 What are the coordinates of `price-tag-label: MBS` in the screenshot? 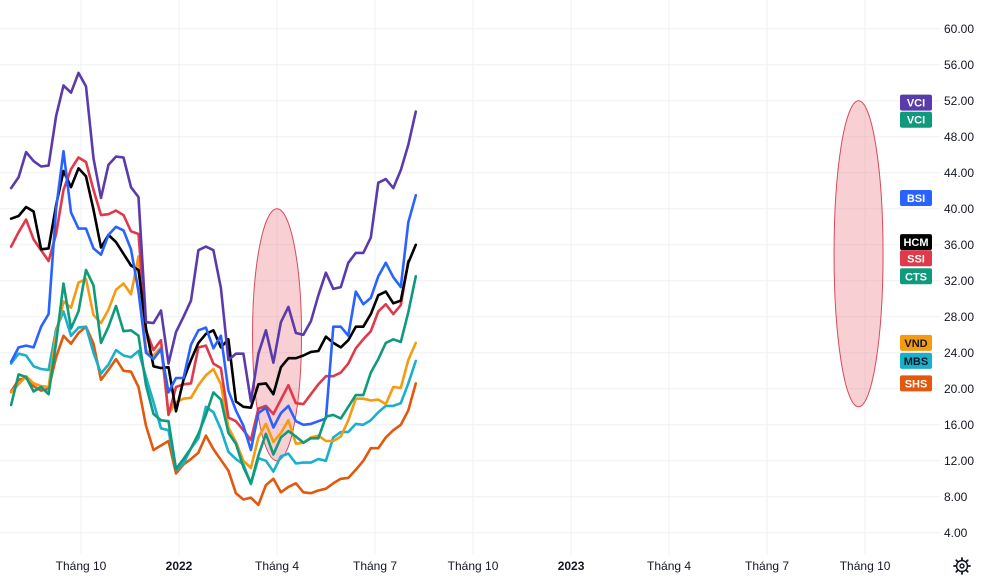 It's located at (916, 362).